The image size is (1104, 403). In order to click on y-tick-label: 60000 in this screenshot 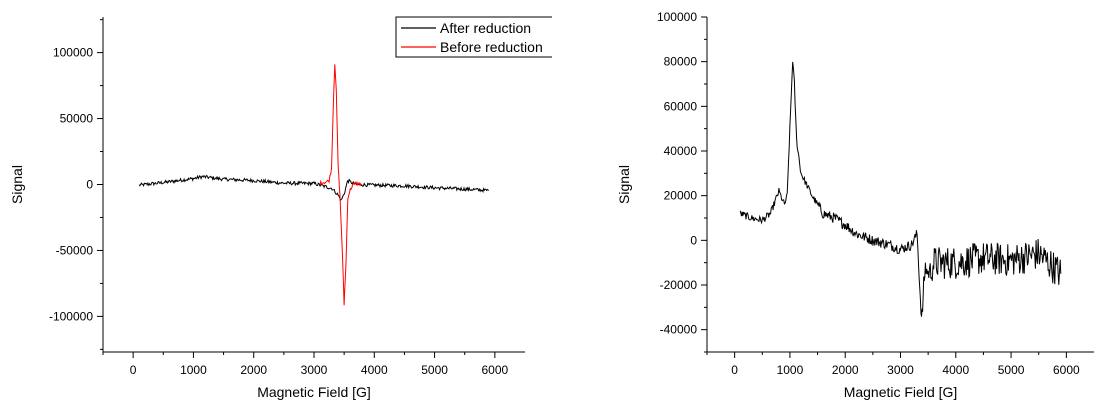, I will do `click(681, 106)`.